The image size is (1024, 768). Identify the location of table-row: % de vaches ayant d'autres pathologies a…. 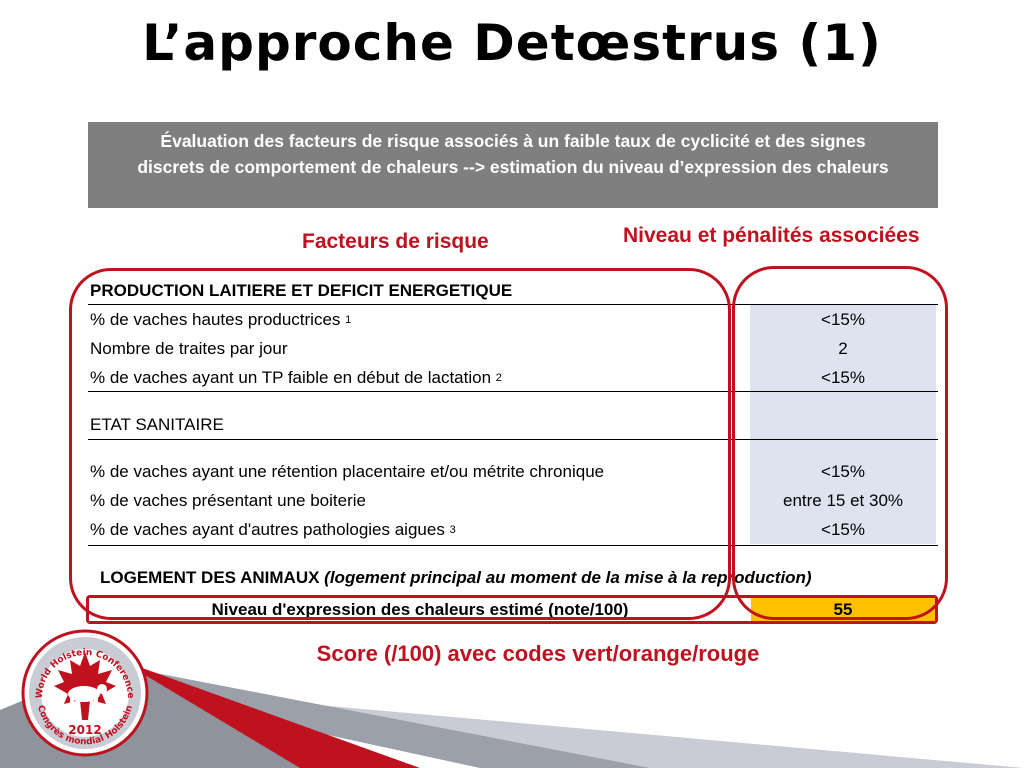
(513, 529).